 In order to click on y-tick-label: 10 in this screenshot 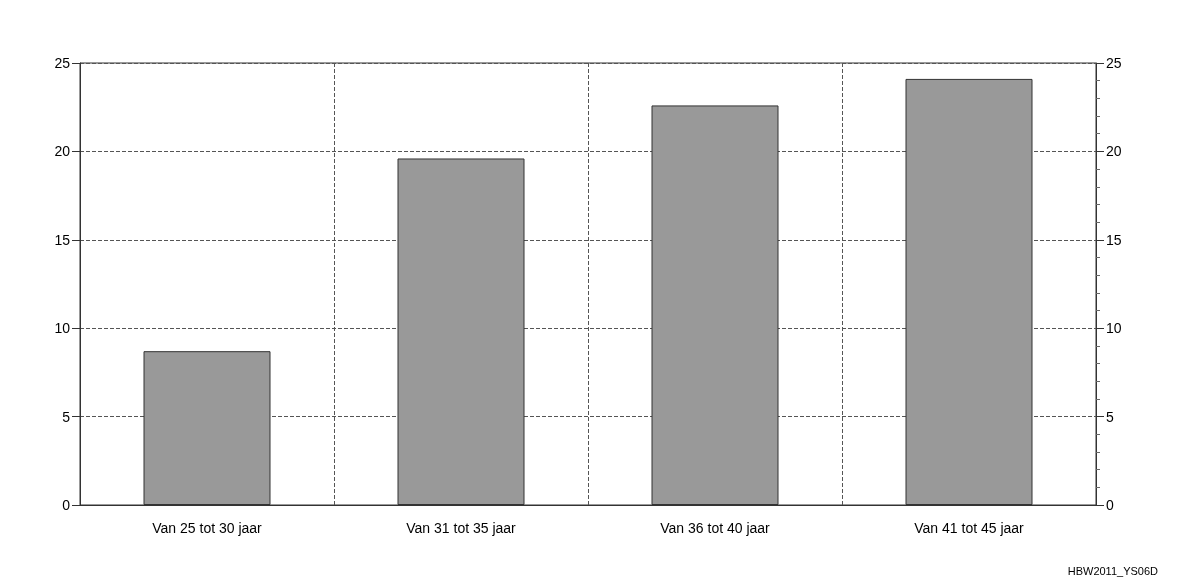, I will do `click(62, 328)`.